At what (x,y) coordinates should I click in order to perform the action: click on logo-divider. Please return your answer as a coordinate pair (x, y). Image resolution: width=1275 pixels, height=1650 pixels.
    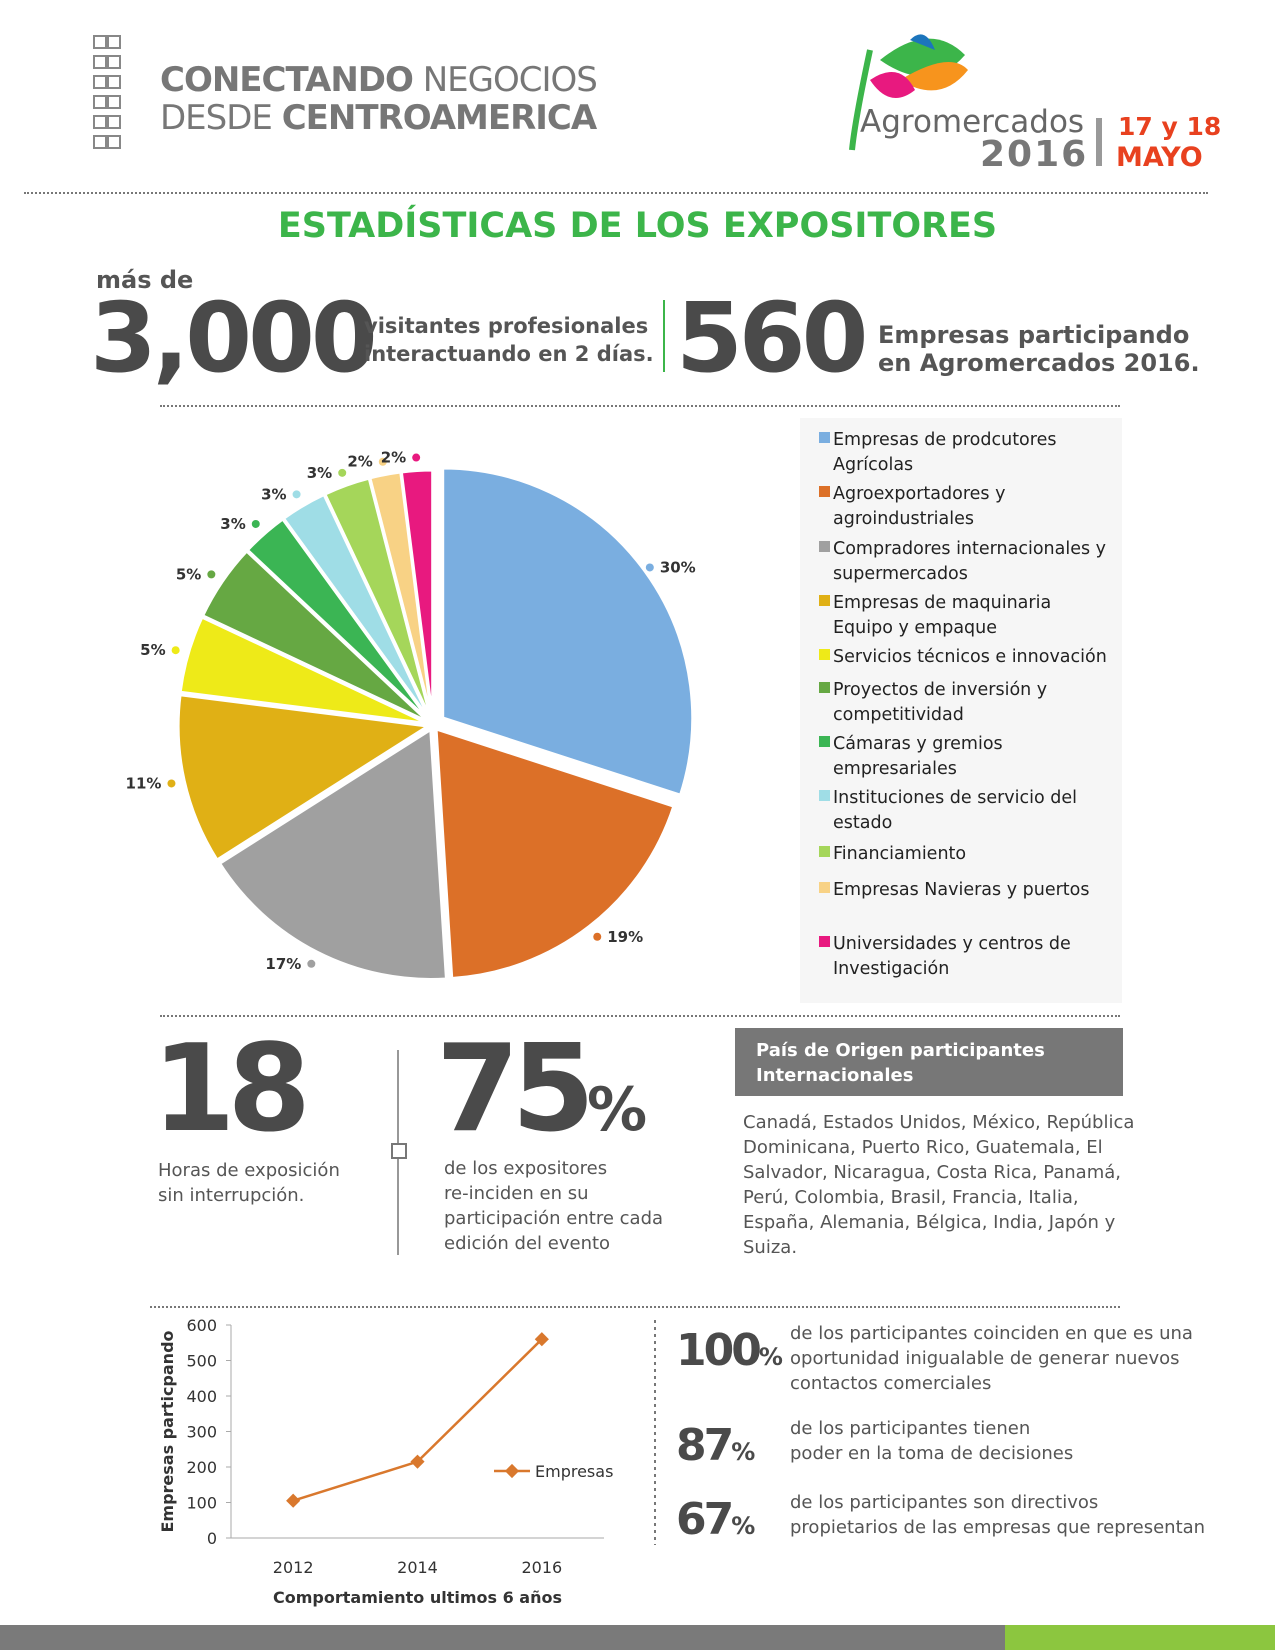
    Looking at the image, I should click on (1099, 142).